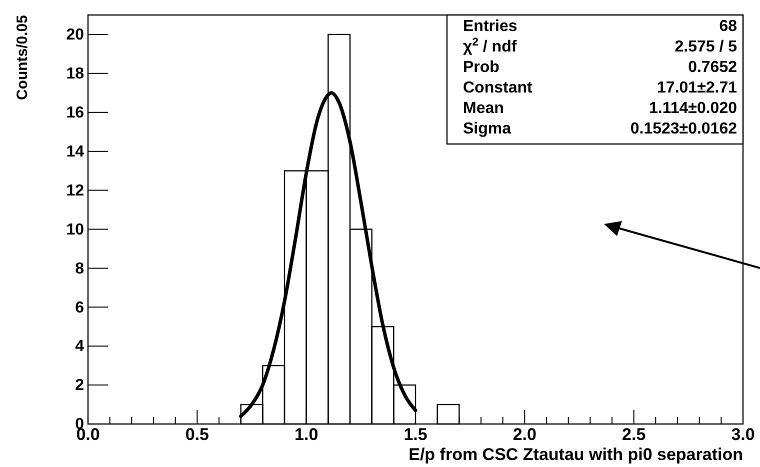 This screenshot has width=760, height=467. Describe the element at coordinates (490, 46) in the screenshot. I see `annotation: χ$^{2}$ / ndf` at that location.